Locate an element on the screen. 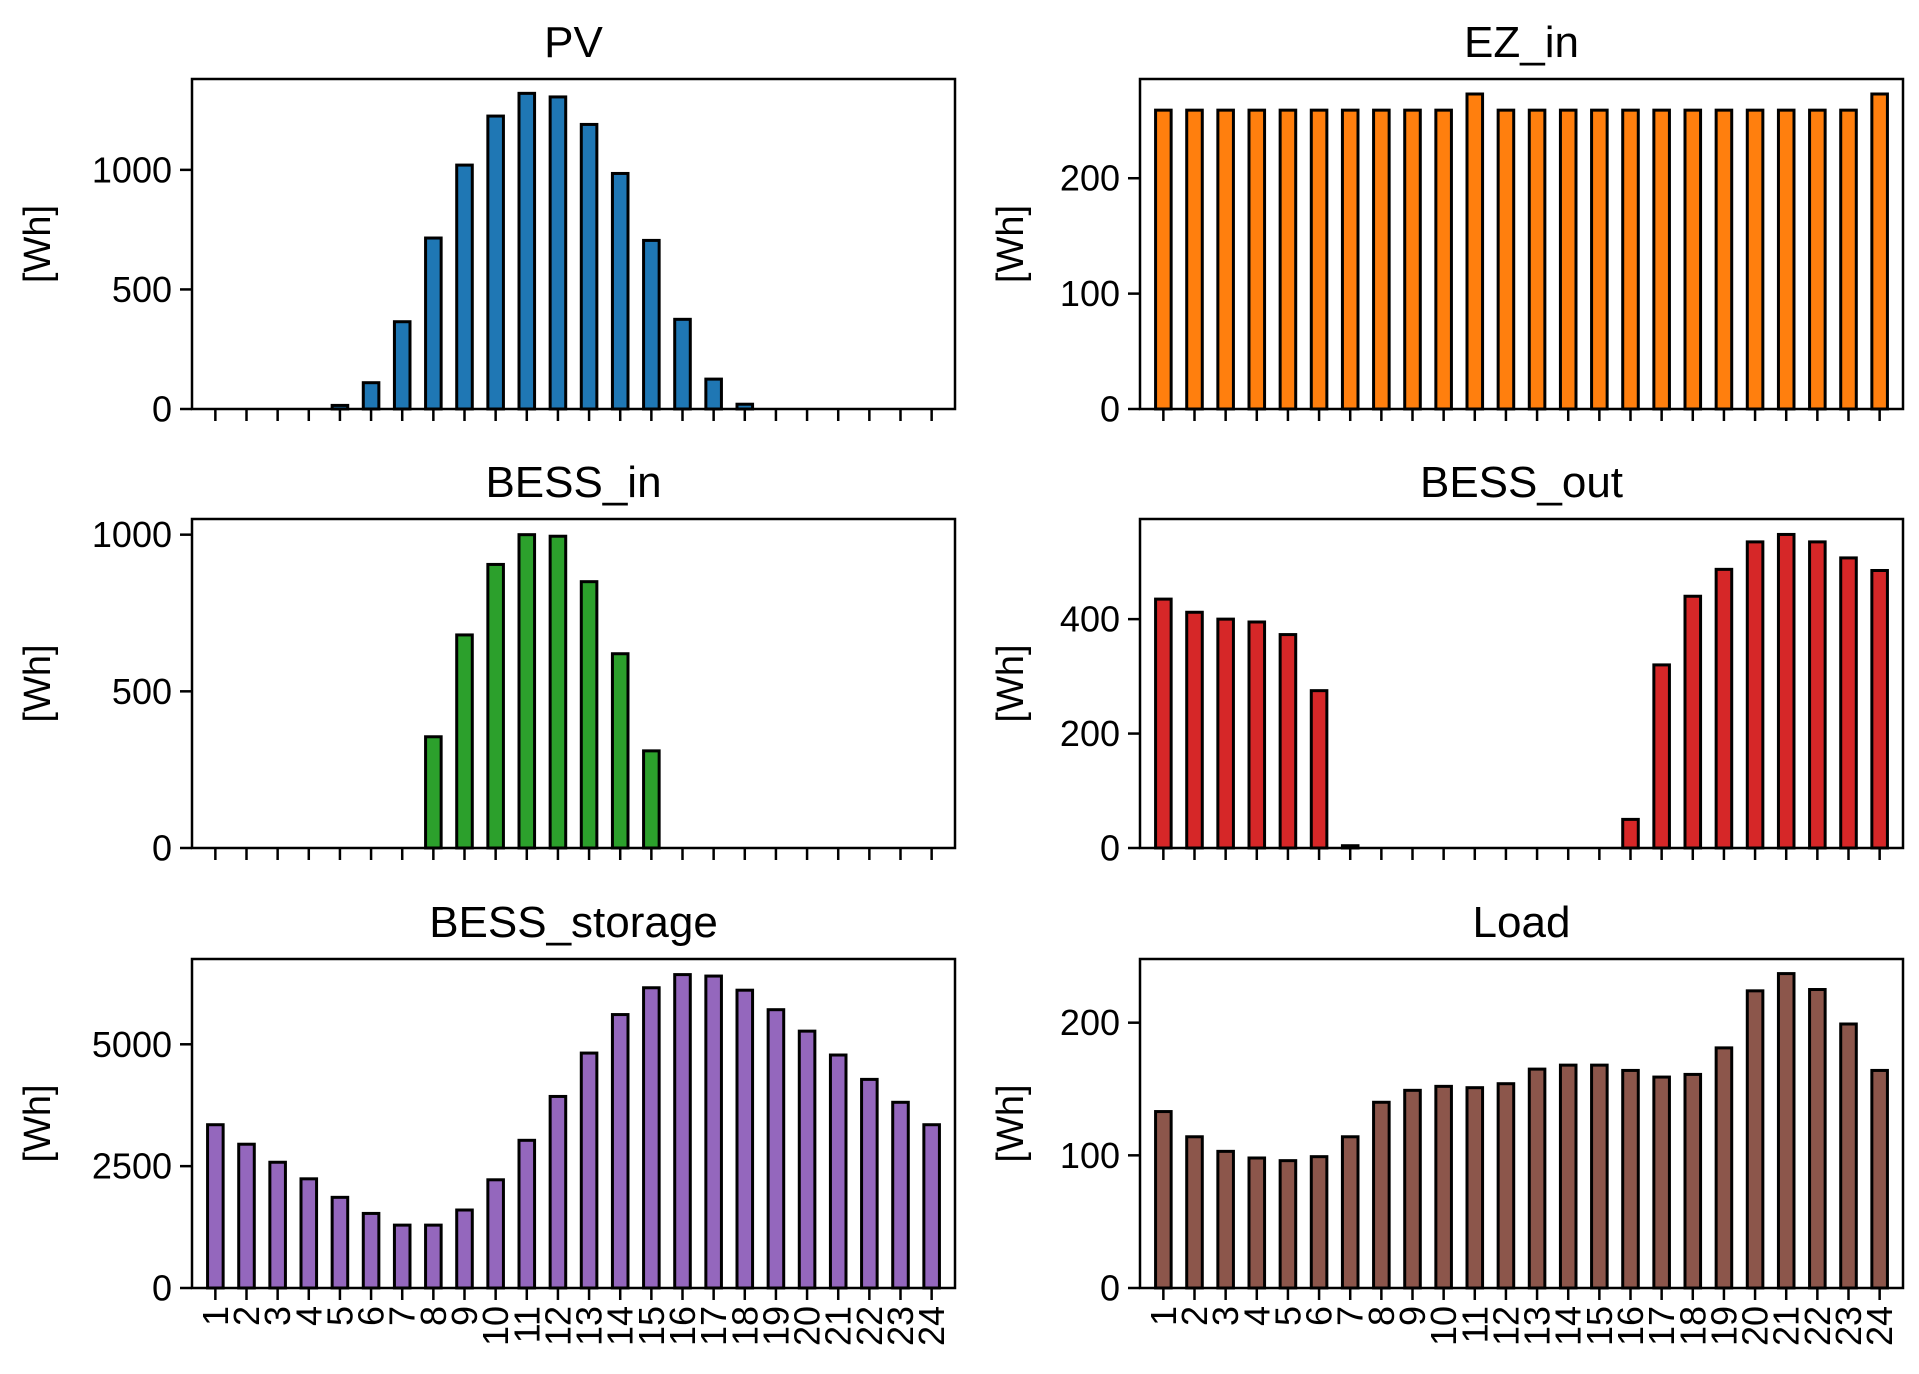 This screenshot has height=1374, width=1919. ez-in-ytick-label-200: 200 is located at coordinates (1090, 178).